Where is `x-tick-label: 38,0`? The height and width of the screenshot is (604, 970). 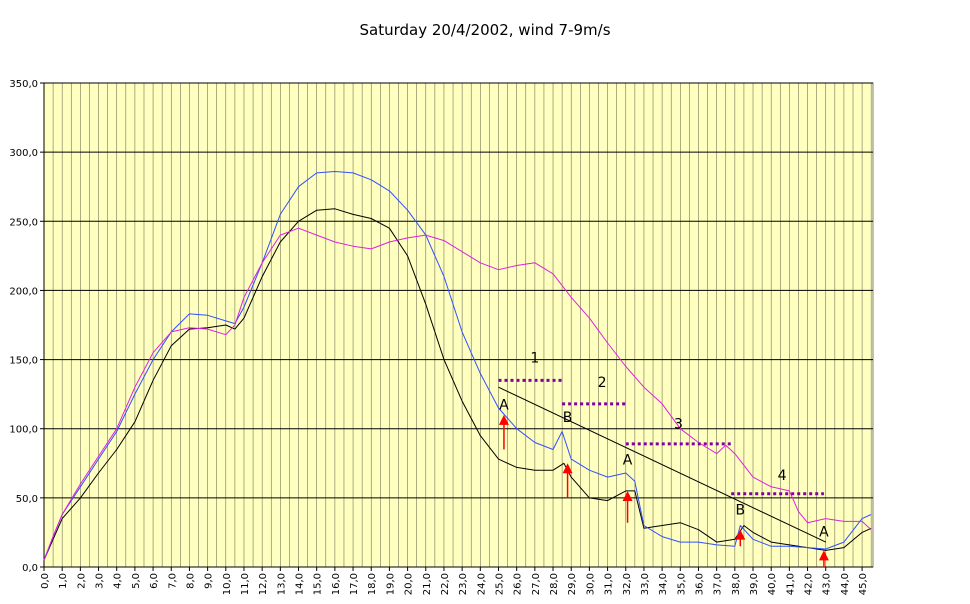
x-tick-label: 38,0 is located at coordinates (736, 584).